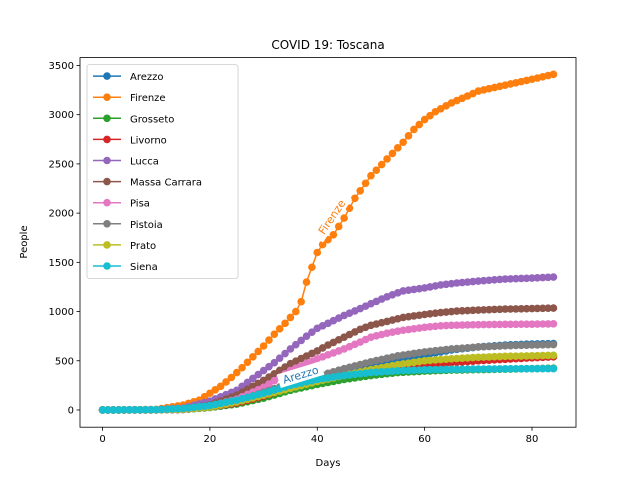 This screenshot has width=640, height=480. I want to click on y-axis: 0 500 1000 1500 2000 2500 3000 3500, so click(64, 238).